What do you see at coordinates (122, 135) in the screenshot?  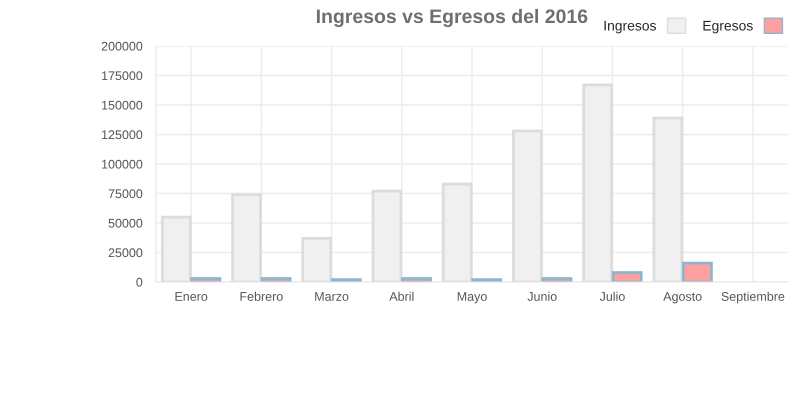 I see `y-tick-label: 125000` at bounding box center [122, 135].